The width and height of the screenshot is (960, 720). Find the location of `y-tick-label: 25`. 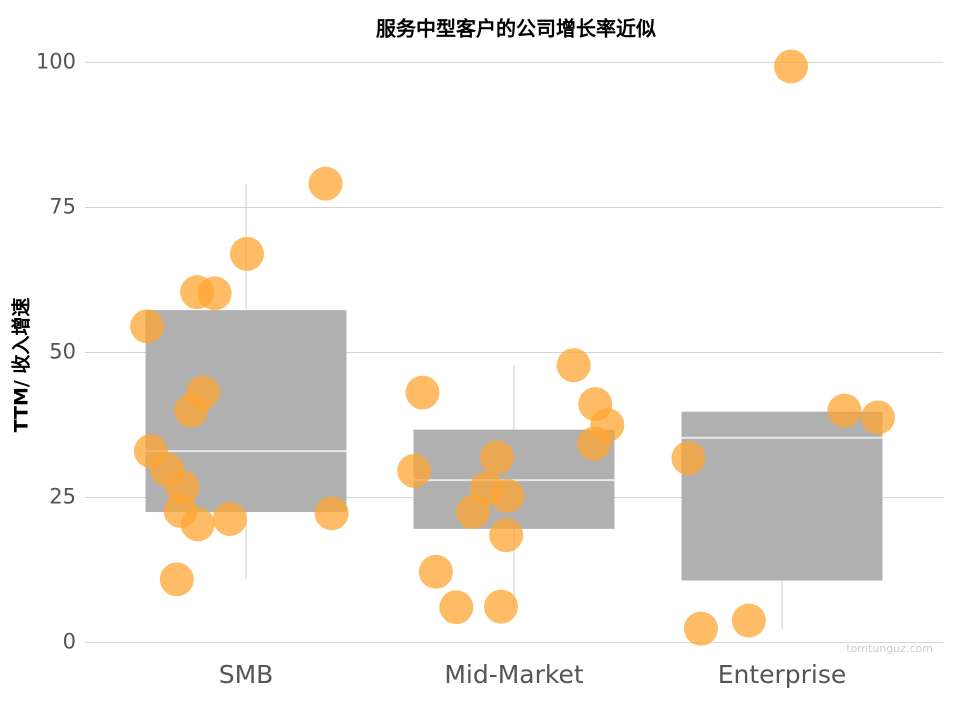

y-tick-label: 25 is located at coordinates (62, 497).